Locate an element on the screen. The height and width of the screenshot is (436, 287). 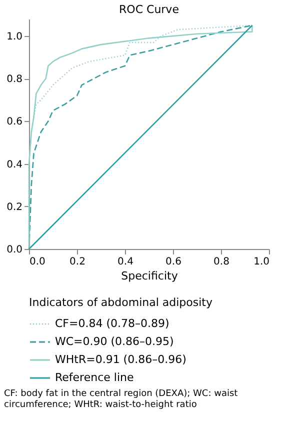
y-tick-label: 0.4 is located at coordinates (14, 164).